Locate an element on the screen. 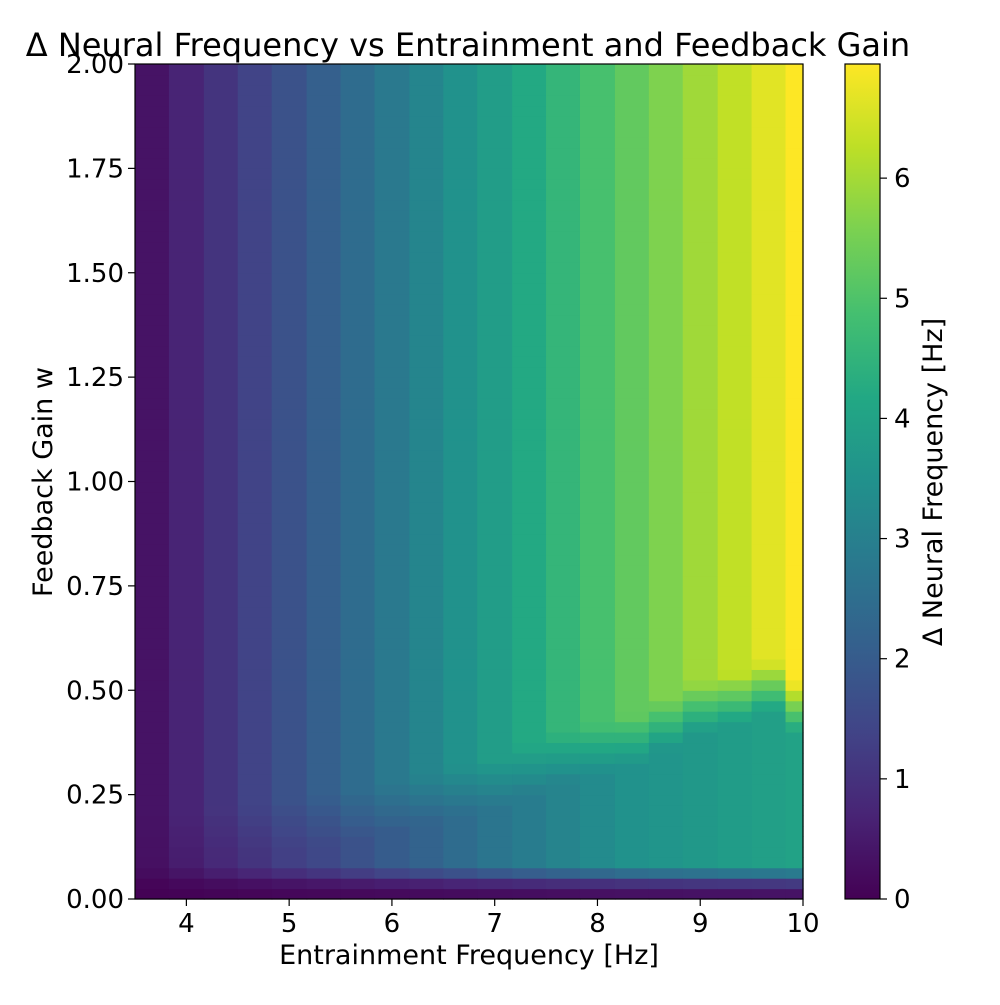  x-axis: 4 5 6 7 8 9 10 is located at coordinates (499, 919).